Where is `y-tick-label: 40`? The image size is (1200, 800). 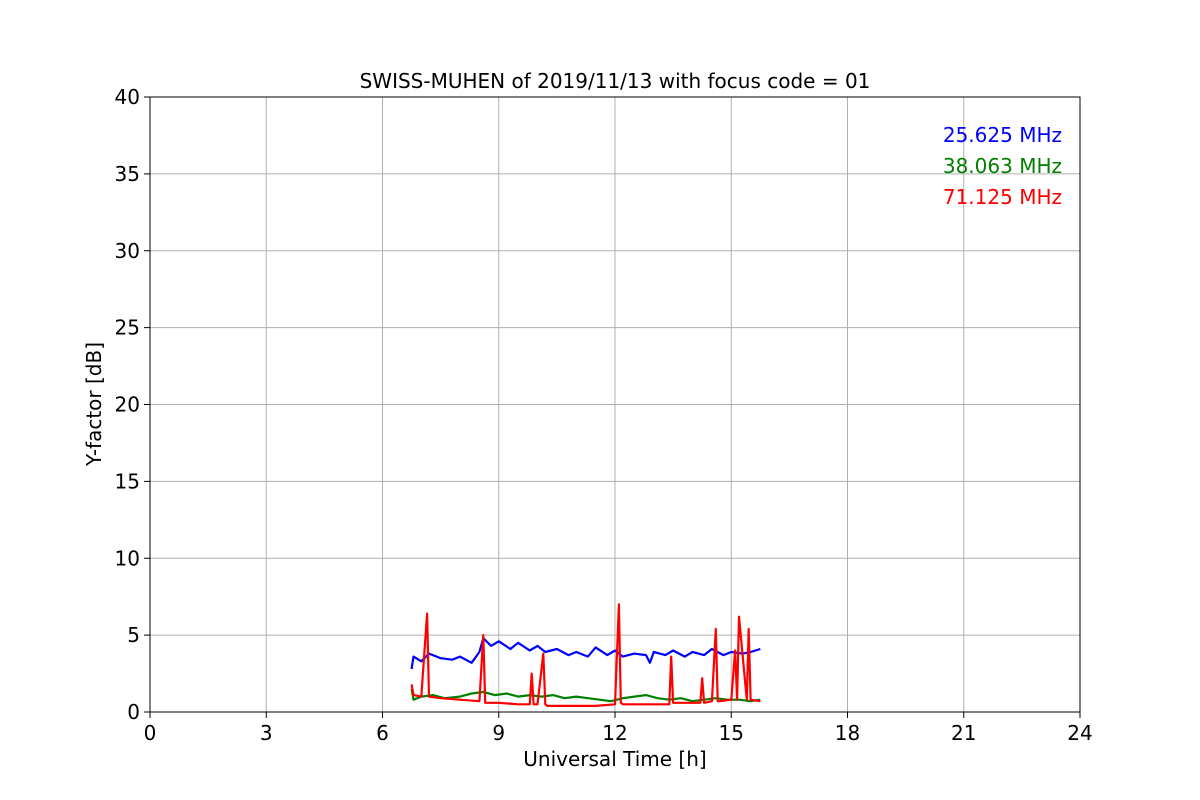 y-tick-label: 40 is located at coordinates (127, 97).